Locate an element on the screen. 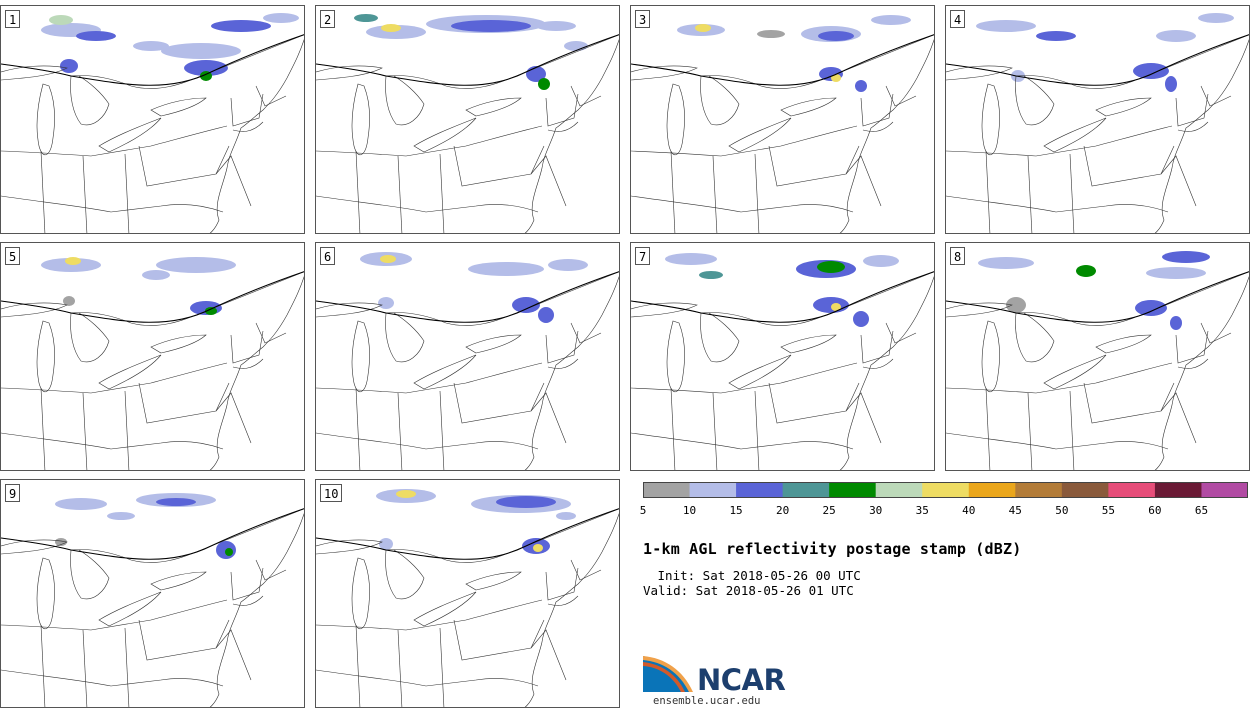 This screenshot has width=1260, height=709. stamp-panel-1: 1 is located at coordinates (152, 119).